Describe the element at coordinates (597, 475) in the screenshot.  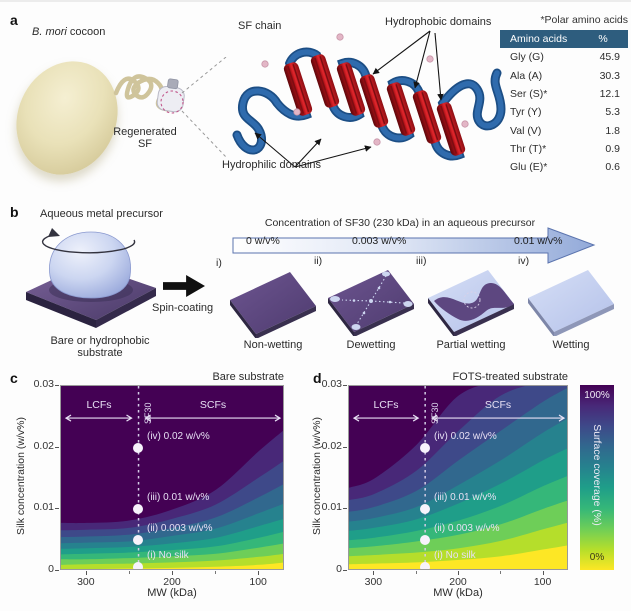
I see `colorbar-axis-label: Surface coverage (%)` at that location.